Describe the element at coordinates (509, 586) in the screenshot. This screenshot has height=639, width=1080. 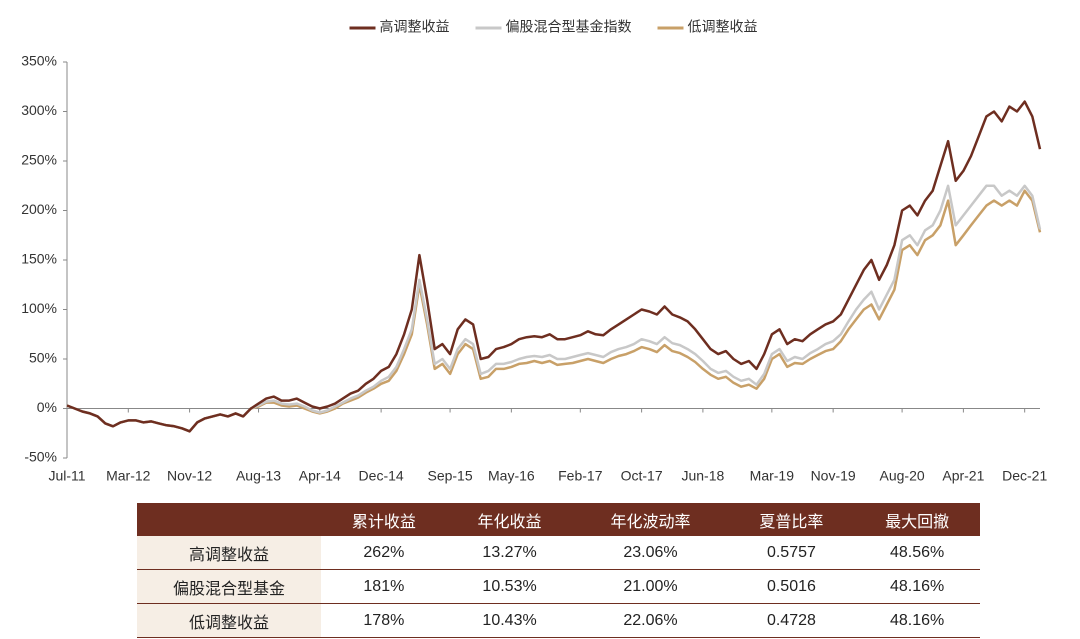
I see `table-cell: 10.53%` at that location.